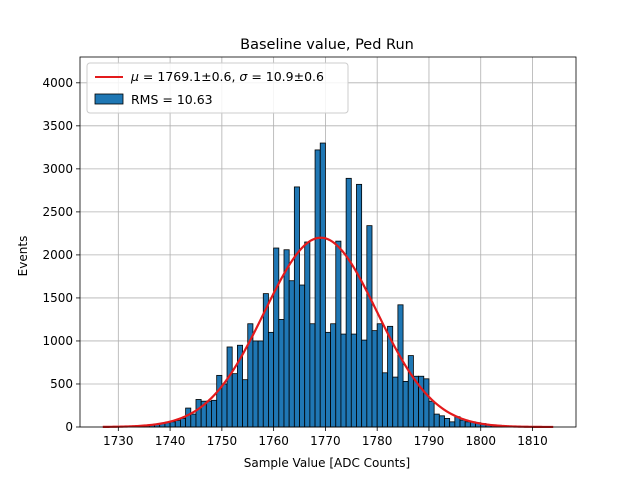  What do you see at coordinates (480, 441) in the screenshot?
I see `x-tick-label: 1800` at bounding box center [480, 441].